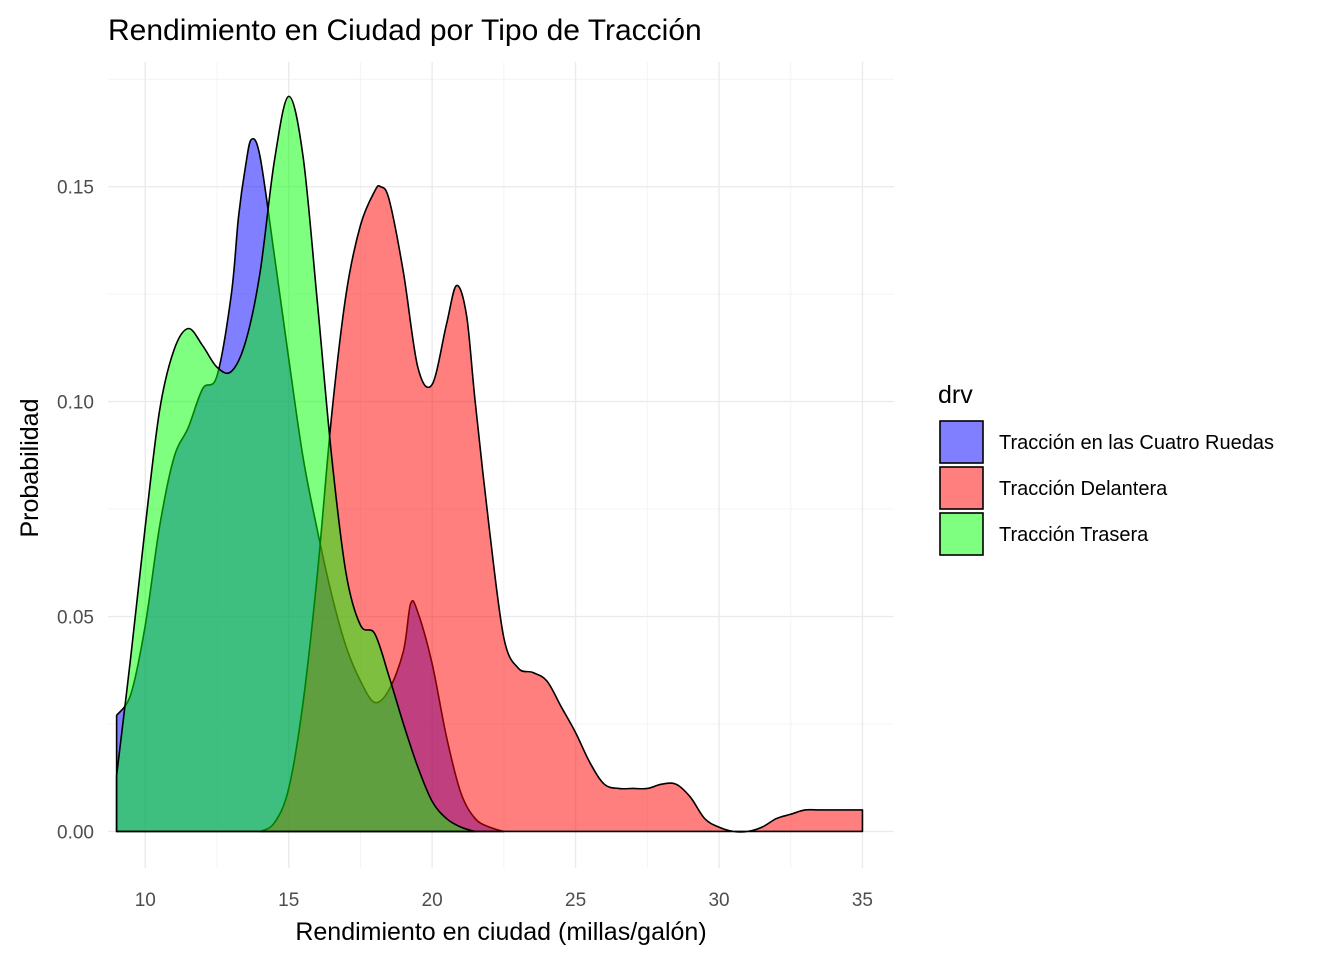 The height and width of the screenshot is (960, 1344). What do you see at coordinates (75, 188) in the screenshot?
I see `y-tick-label: 0.15` at bounding box center [75, 188].